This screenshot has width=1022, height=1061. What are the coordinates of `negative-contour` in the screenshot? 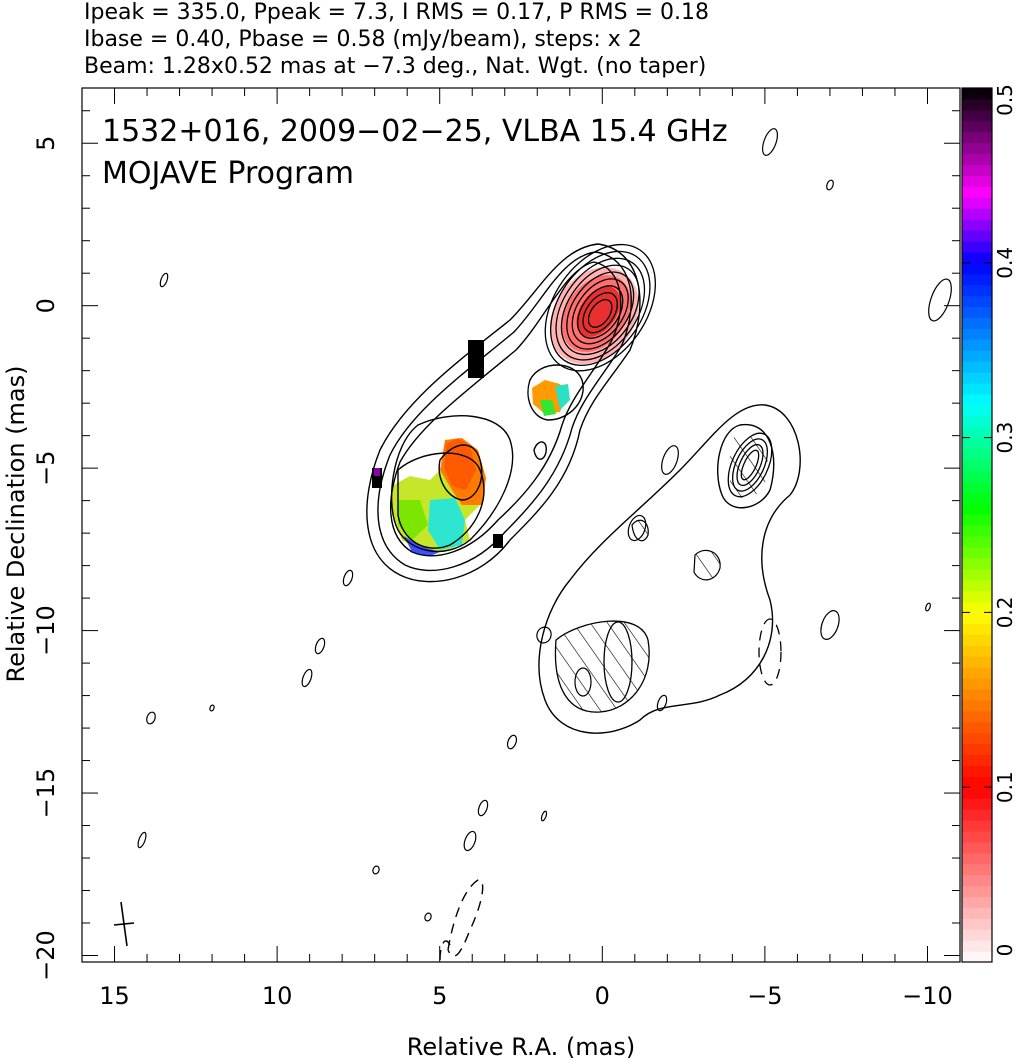 It's located at (770, 652).